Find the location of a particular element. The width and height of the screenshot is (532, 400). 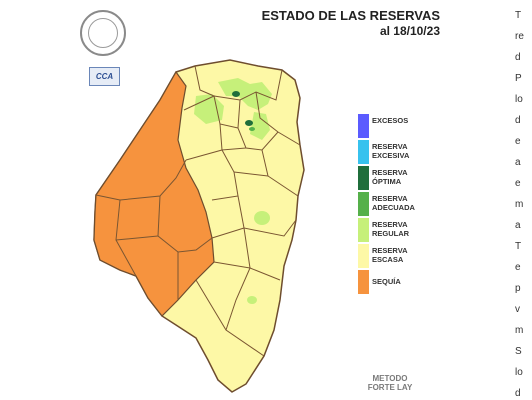

map-title: ESTADO DE LAS RESERVAS al 18/10/23 is located at coordinates (330, 23).